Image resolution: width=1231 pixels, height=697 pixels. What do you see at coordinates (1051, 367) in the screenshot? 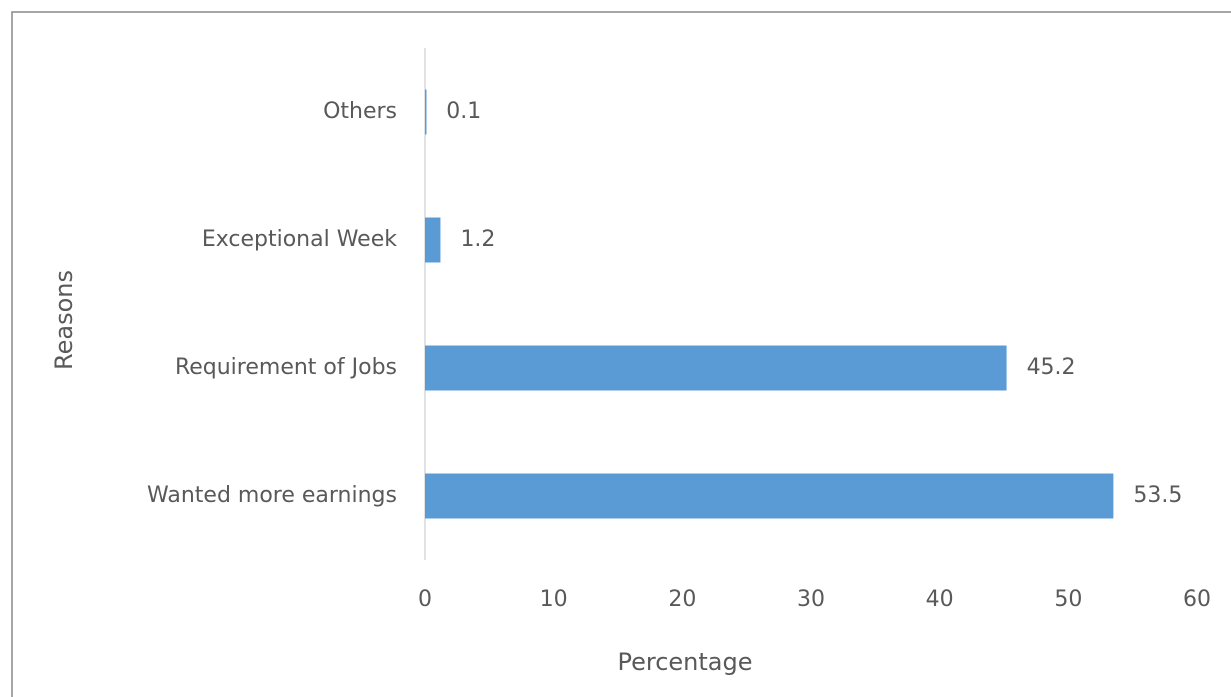
I see `data-label: 45.2` at bounding box center [1051, 367].